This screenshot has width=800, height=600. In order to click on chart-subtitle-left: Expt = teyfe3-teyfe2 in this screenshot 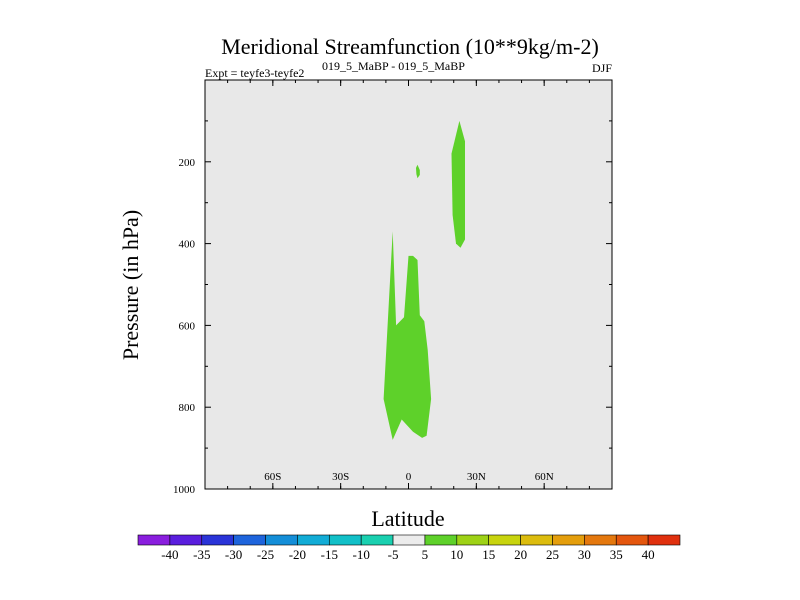, I will do `click(254, 73)`.